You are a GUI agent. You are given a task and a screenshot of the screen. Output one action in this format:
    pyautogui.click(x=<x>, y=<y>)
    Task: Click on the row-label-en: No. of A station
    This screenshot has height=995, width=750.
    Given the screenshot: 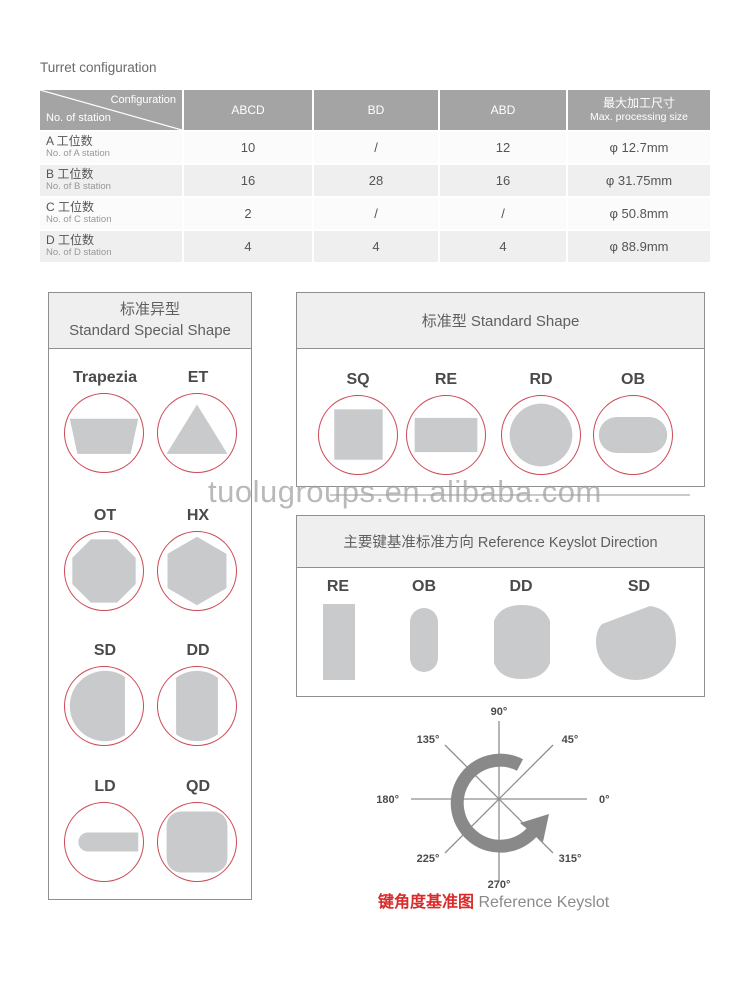 What is the action you would take?
    pyautogui.click(x=78, y=153)
    